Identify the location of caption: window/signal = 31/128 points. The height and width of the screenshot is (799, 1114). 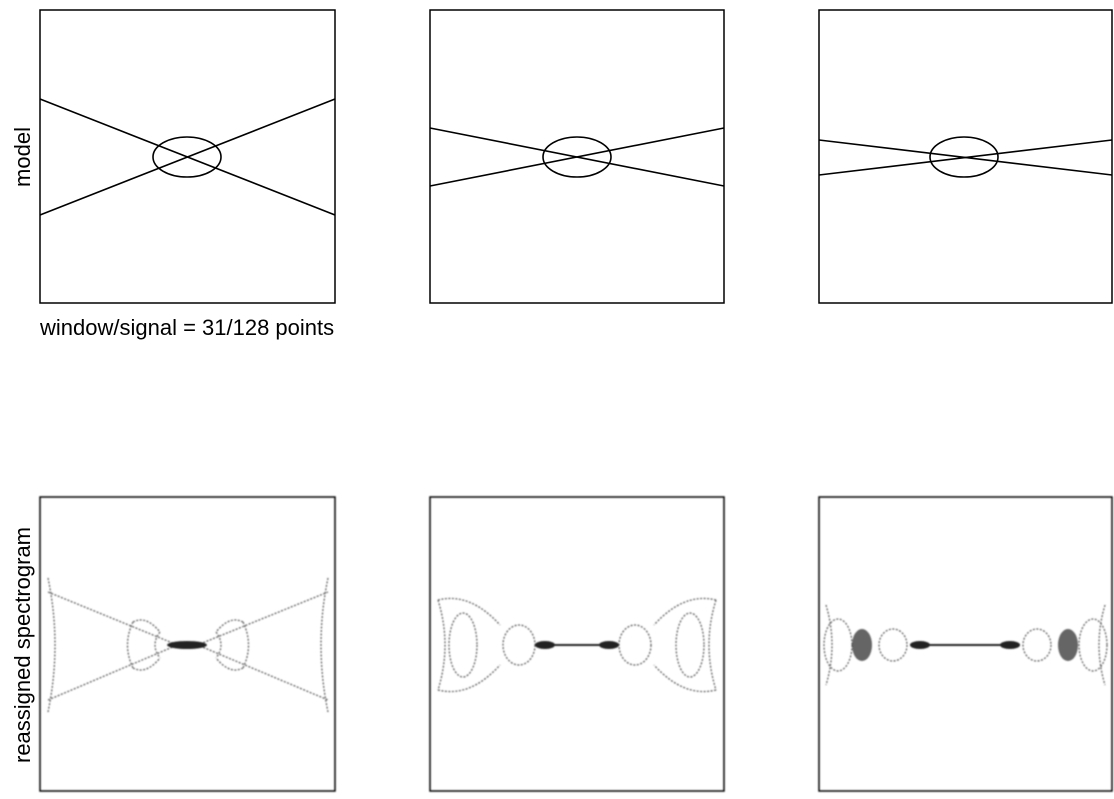
(186, 327).